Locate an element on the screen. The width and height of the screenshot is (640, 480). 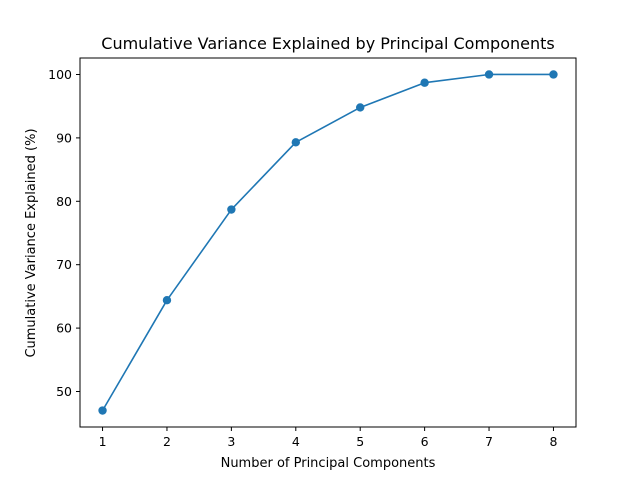
y-tick-label: 80 is located at coordinates (64, 201).